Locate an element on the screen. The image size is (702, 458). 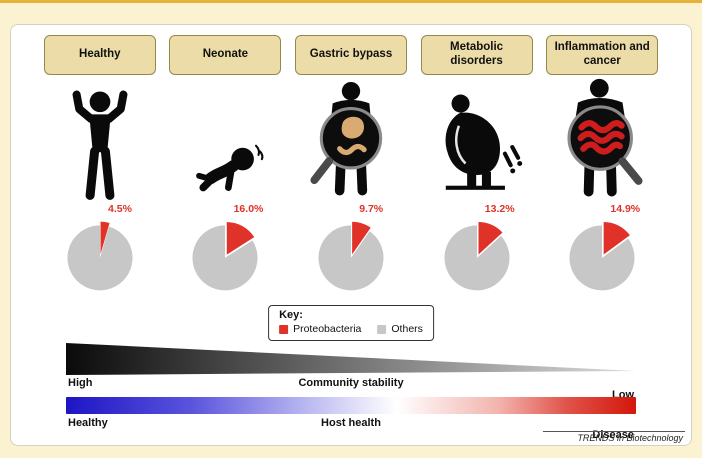
column-header-metabolic-disorders: Metabolic disorders is located at coordinates (476, 55).